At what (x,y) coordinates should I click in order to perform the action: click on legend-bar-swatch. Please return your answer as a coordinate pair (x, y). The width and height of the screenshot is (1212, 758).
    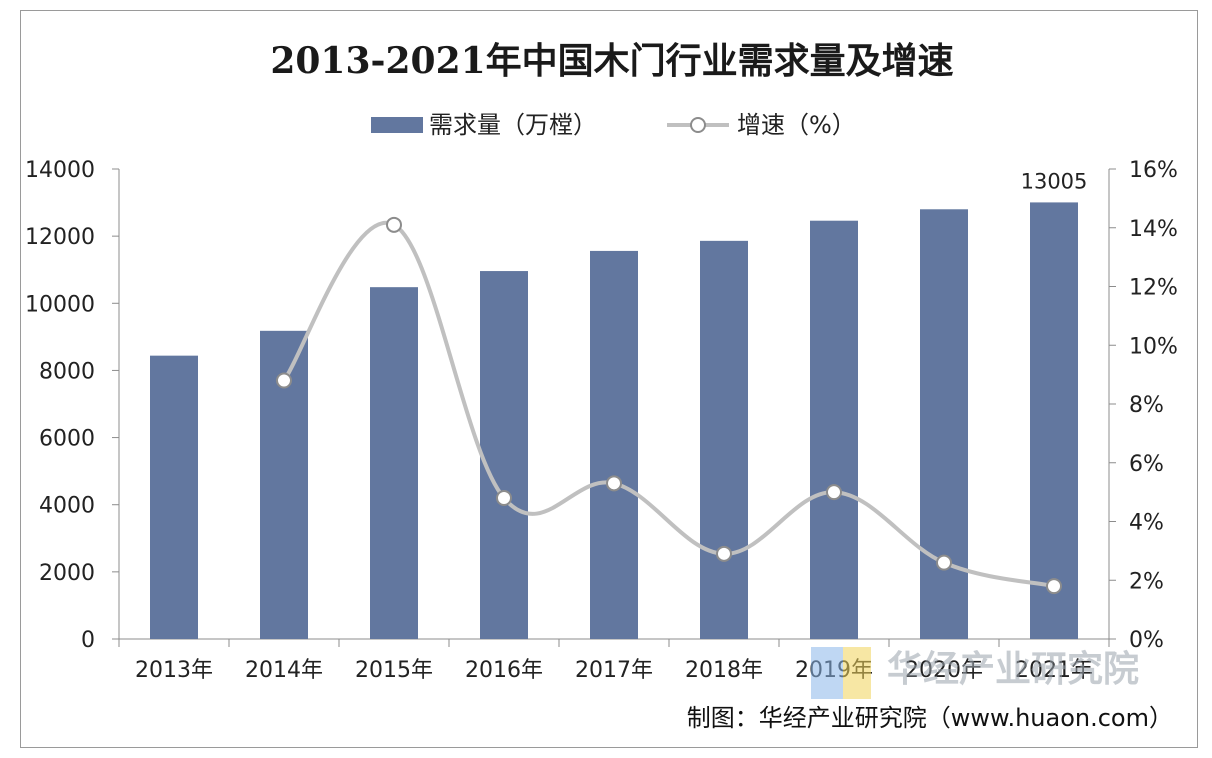
    Looking at the image, I should click on (397, 125).